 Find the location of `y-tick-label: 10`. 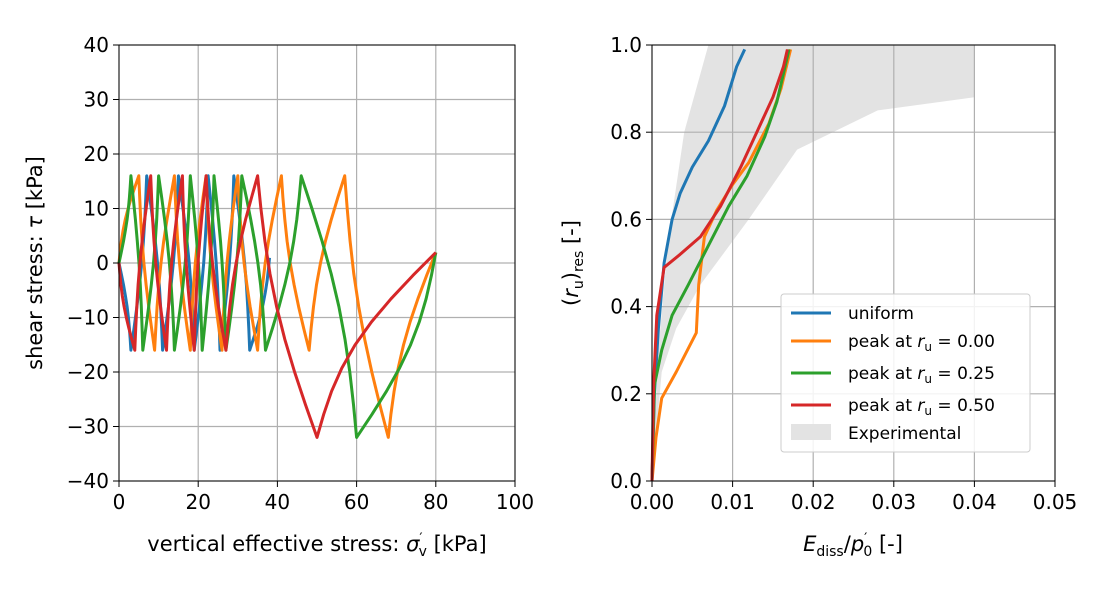

y-tick-label: 10 is located at coordinates (96, 209).